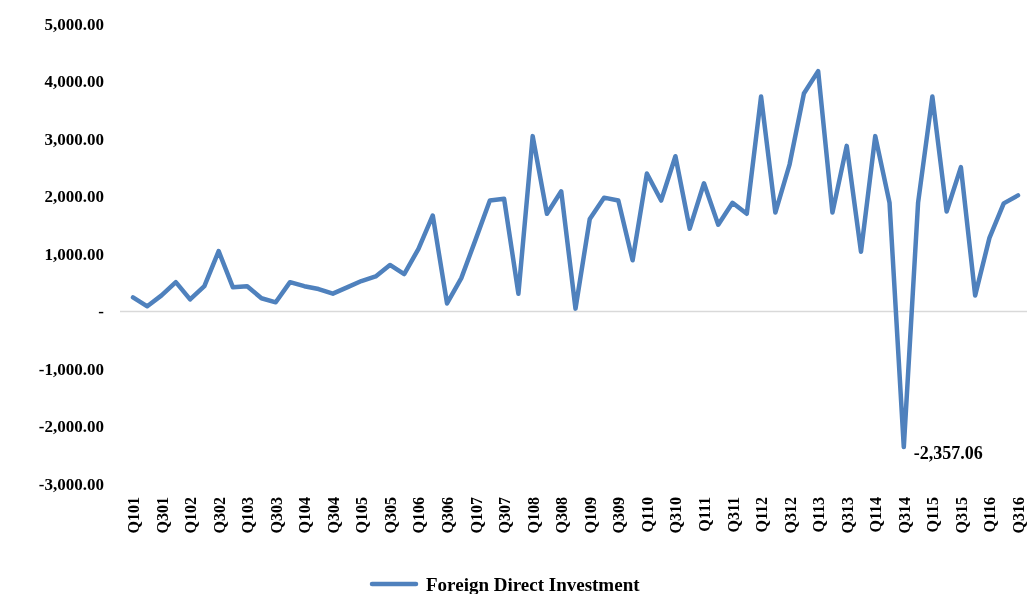 The width and height of the screenshot is (1027, 594). I want to click on y-tick-label: -2,000.00, so click(71, 427).